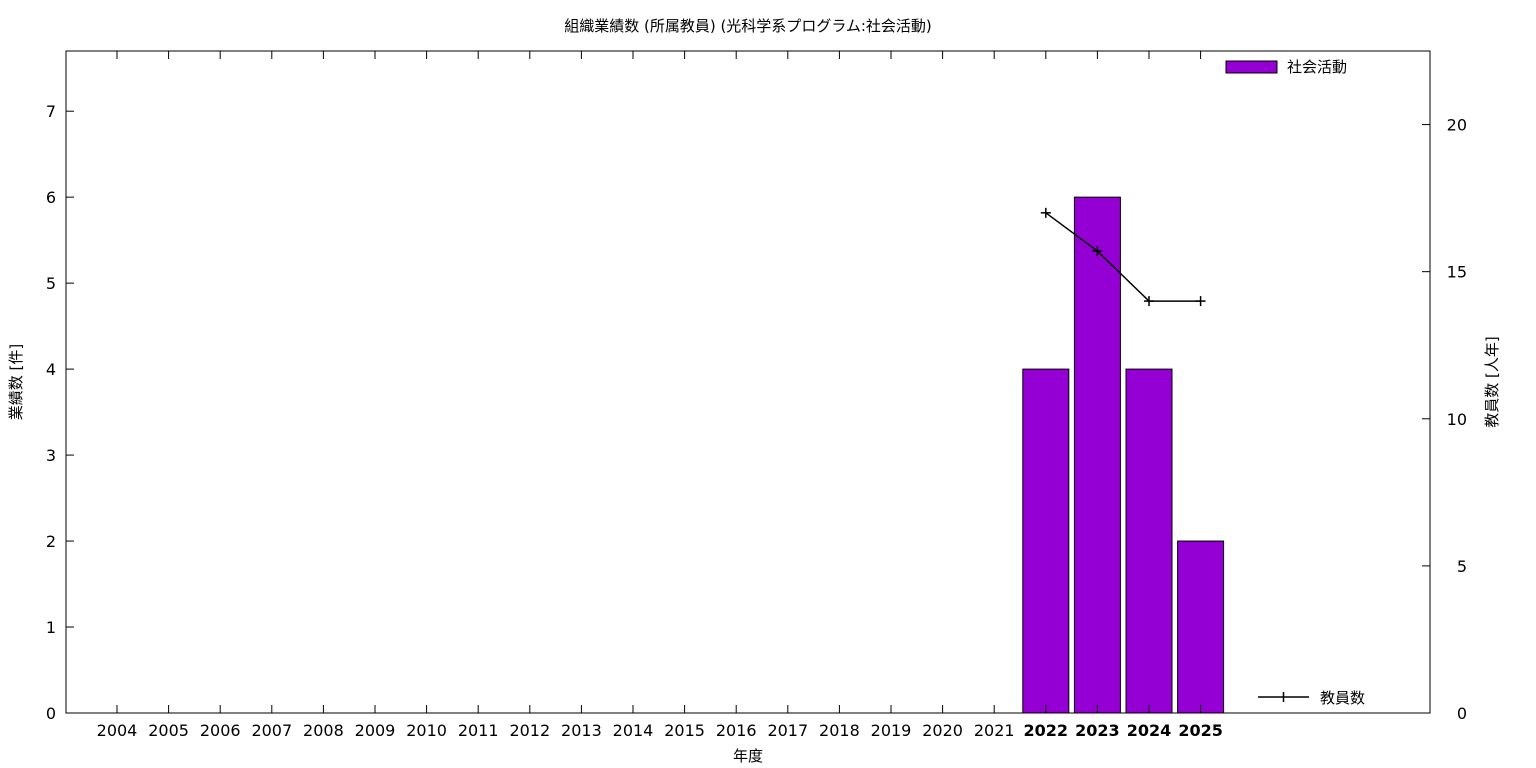 The height and width of the screenshot is (768, 1536). I want to click on y-tick-label: 5, so click(51, 283).